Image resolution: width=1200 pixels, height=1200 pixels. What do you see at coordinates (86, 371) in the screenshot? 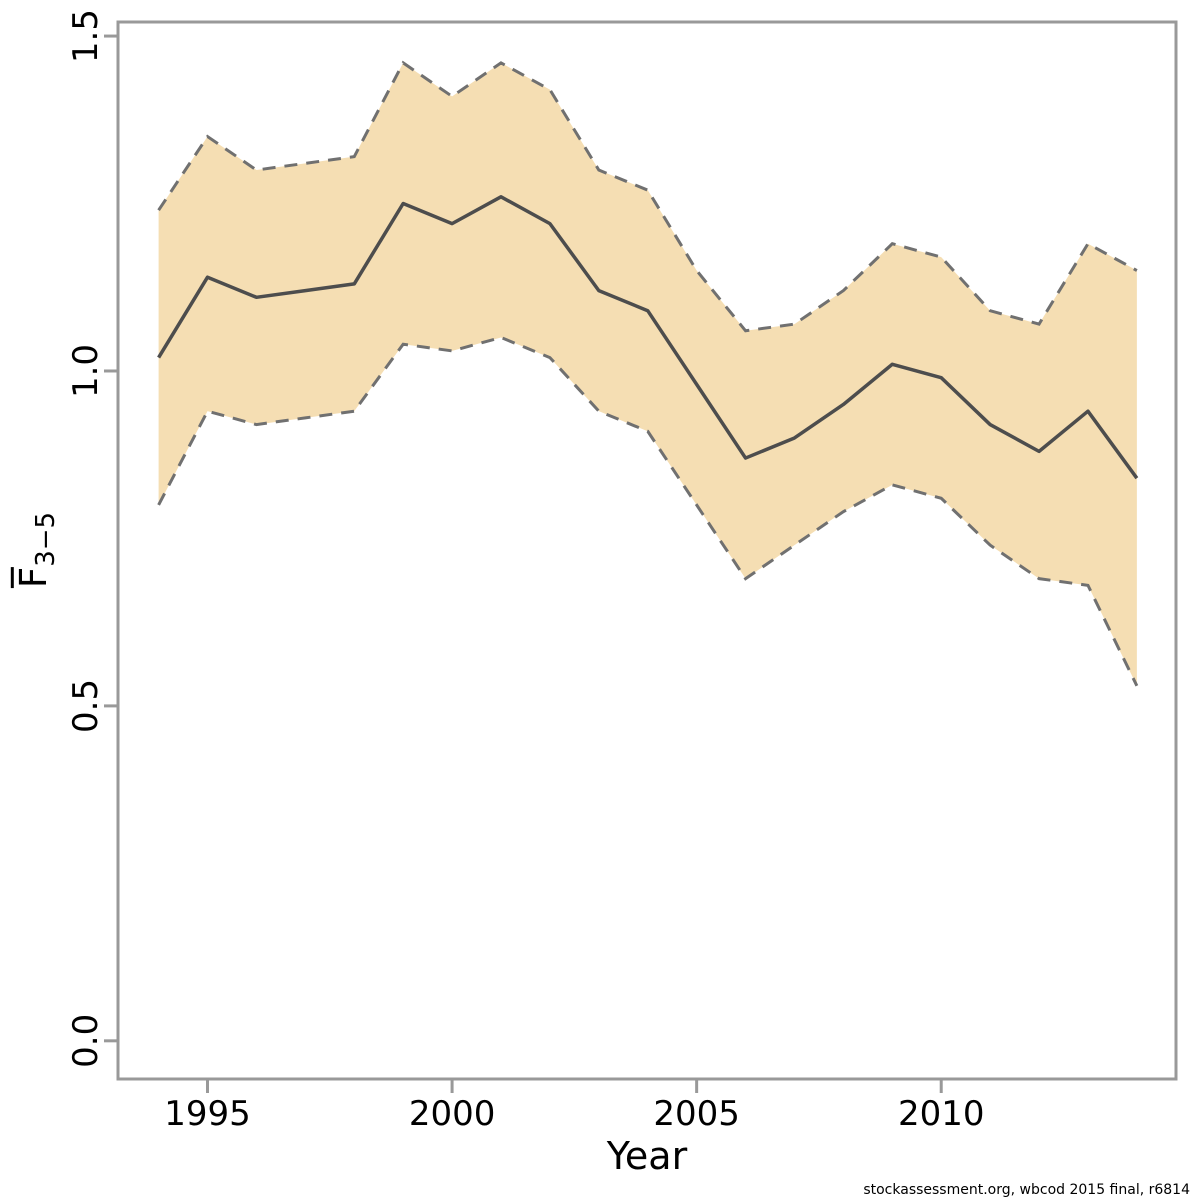
I see `y-axis-tick-label: 1.0` at bounding box center [86, 371].